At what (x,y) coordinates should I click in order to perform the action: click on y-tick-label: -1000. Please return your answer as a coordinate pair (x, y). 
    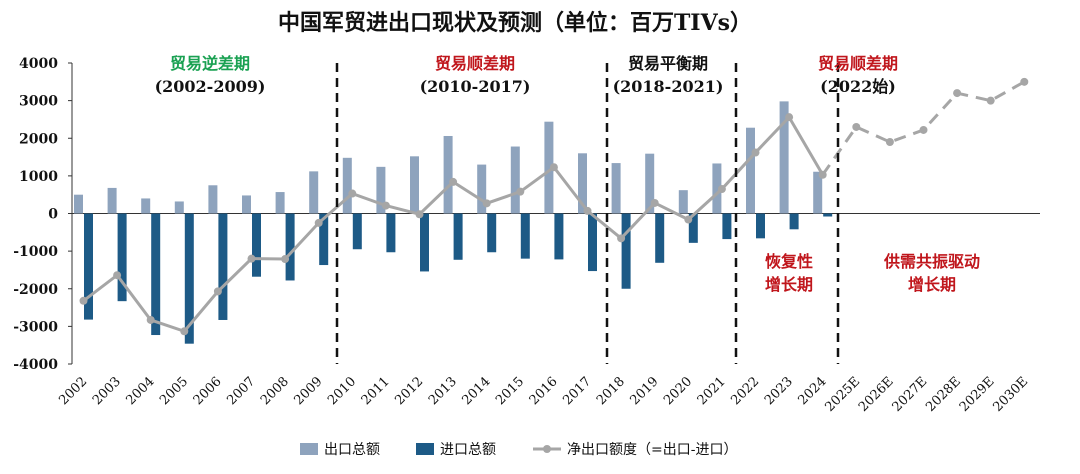
    Looking at the image, I should click on (35, 252).